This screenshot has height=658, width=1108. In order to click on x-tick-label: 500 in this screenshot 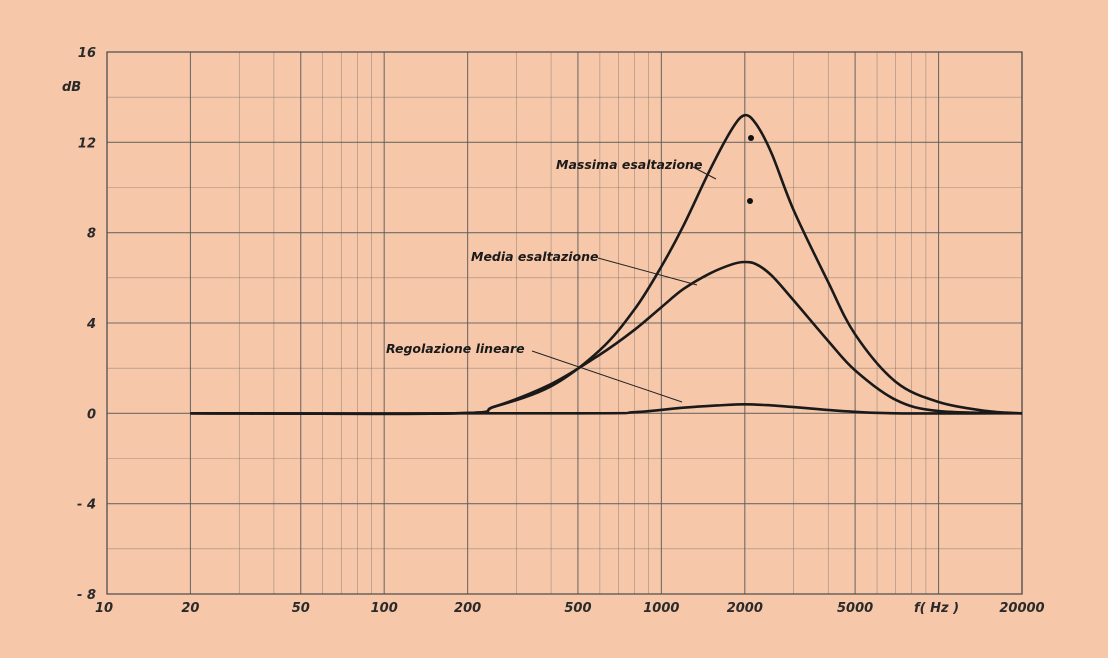, I will do `click(577, 608)`.